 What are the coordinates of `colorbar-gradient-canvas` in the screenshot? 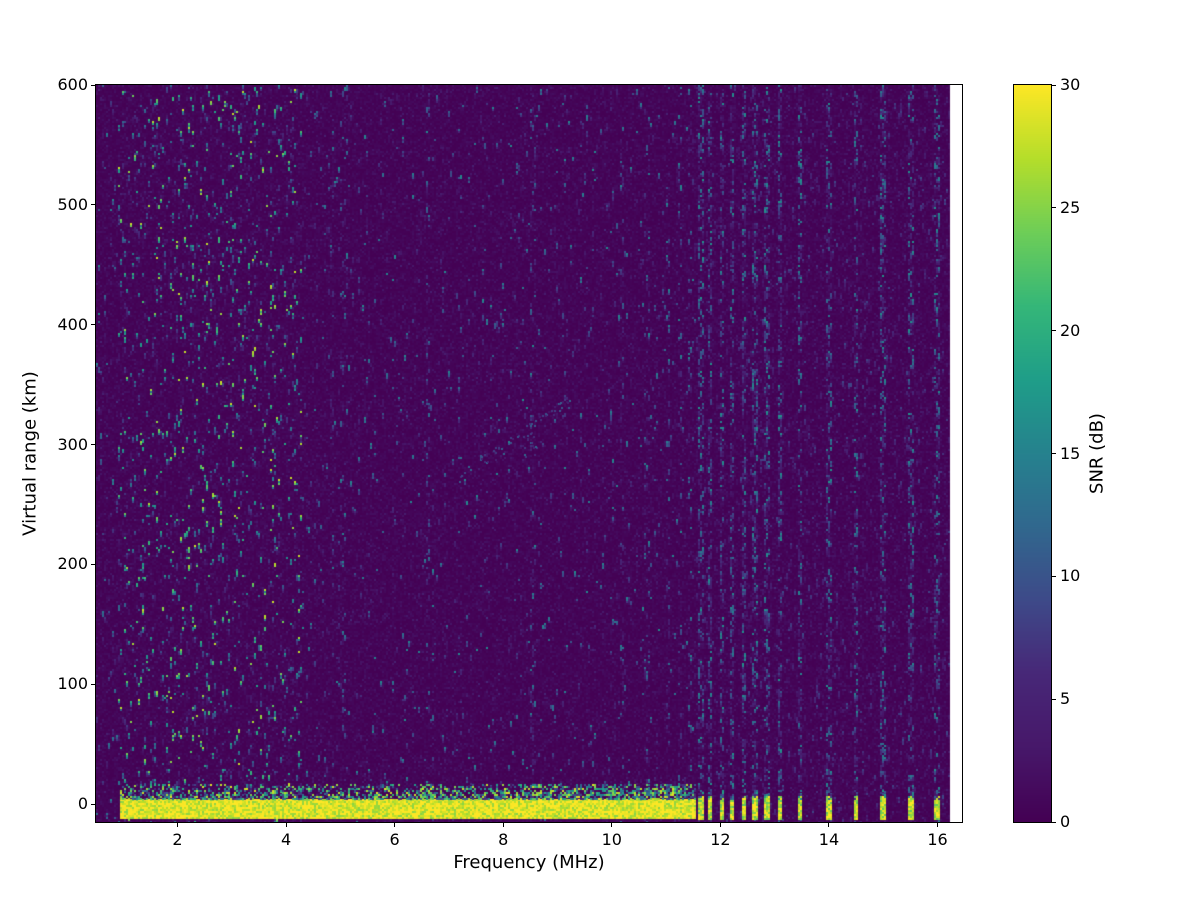 It's located at (1032, 453).